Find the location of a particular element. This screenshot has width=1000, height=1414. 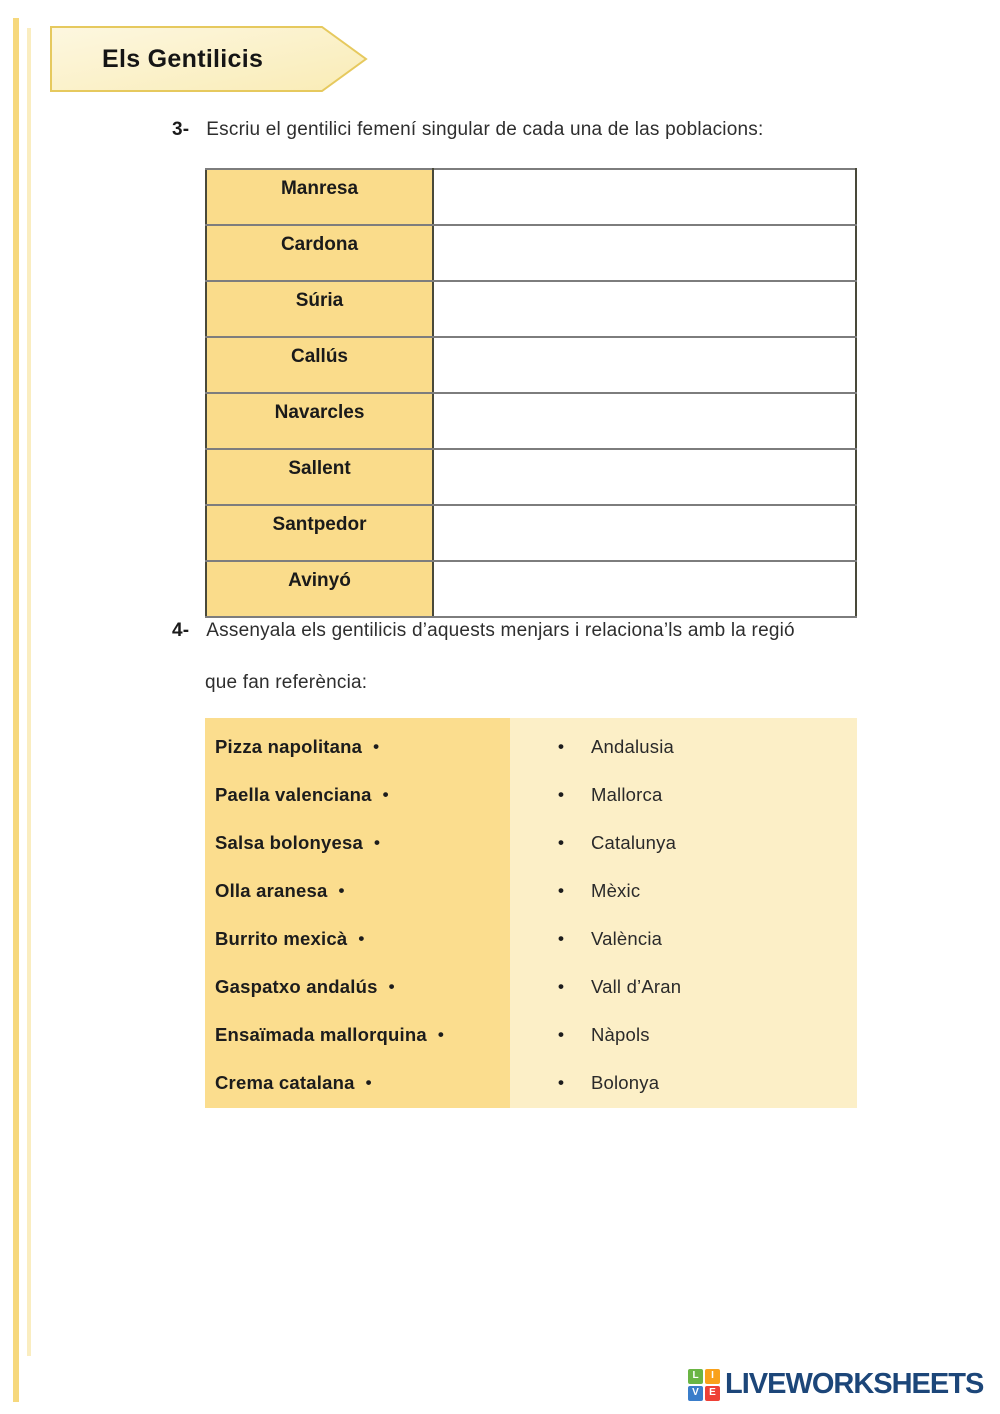

region-item: • Catalunya is located at coordinates (683, 843).